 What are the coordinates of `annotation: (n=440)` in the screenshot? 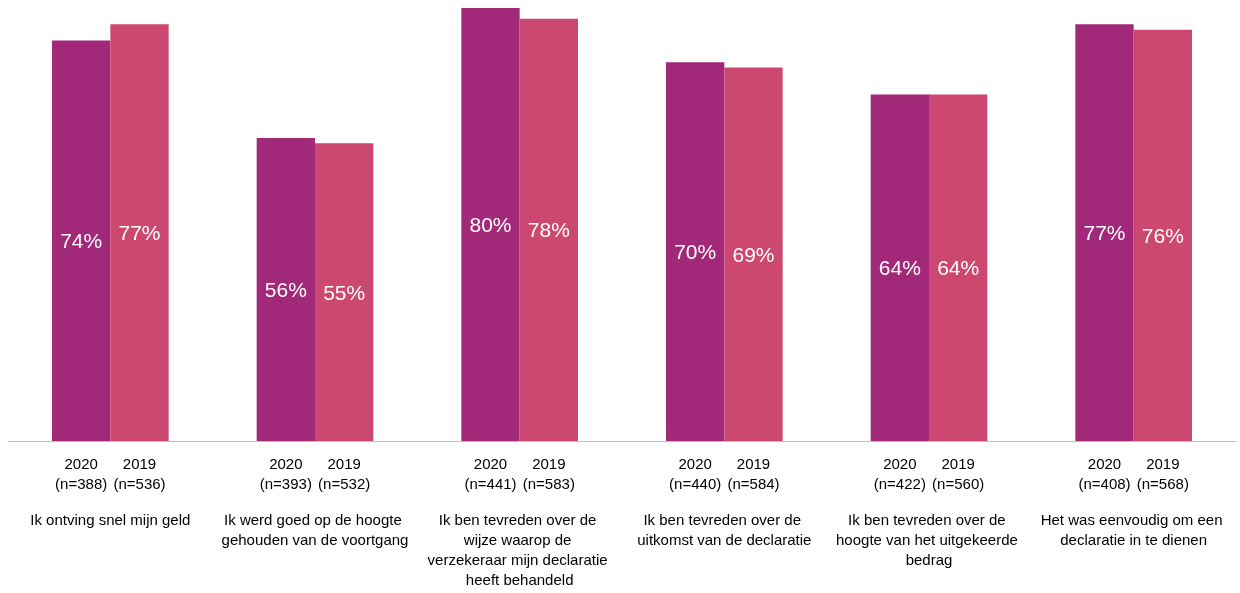 It's located at (695, 483).